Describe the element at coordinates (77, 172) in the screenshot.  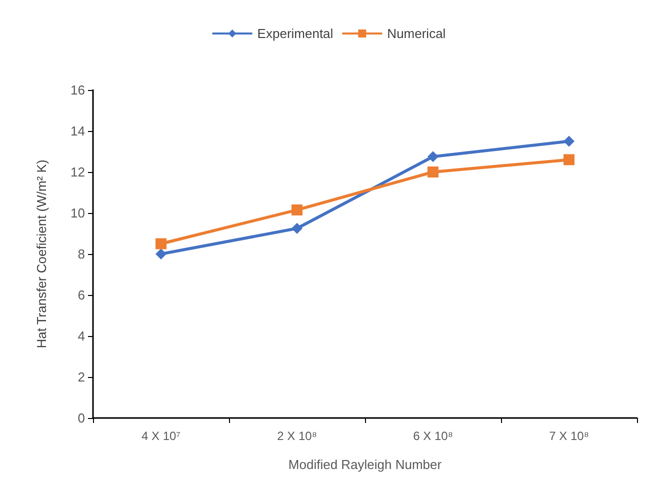
I see `y-tick-label: 12` at that location.